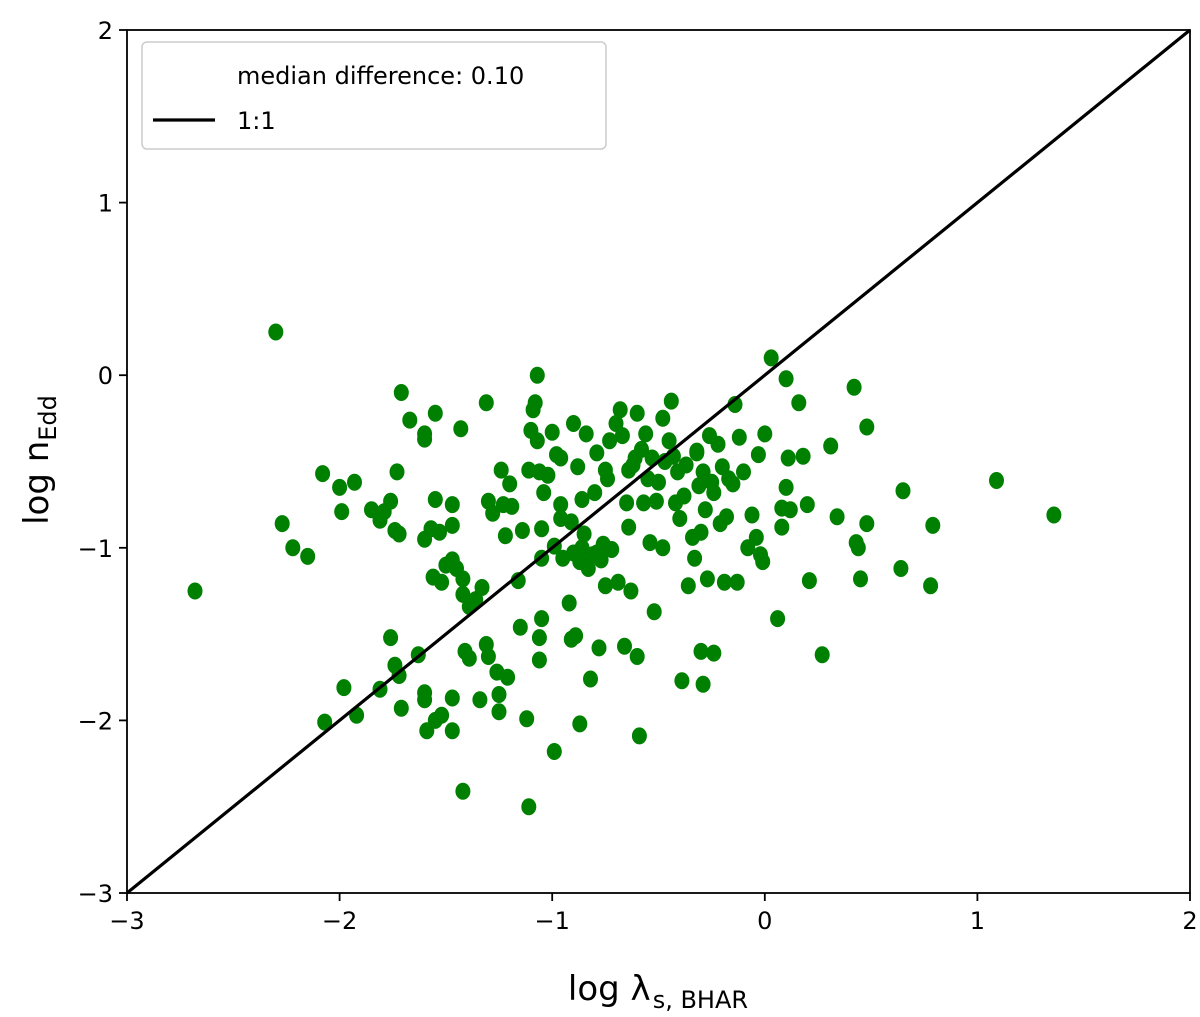 Image resolution: width=1200 pixels, height=1017 pixels. I want to click on y-tick-label: 1, so click(105, 204).